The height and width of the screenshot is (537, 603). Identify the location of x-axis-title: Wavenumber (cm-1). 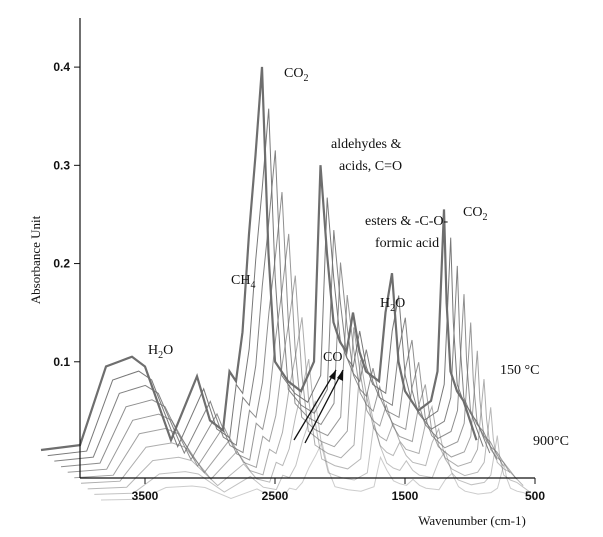
(472, 520).